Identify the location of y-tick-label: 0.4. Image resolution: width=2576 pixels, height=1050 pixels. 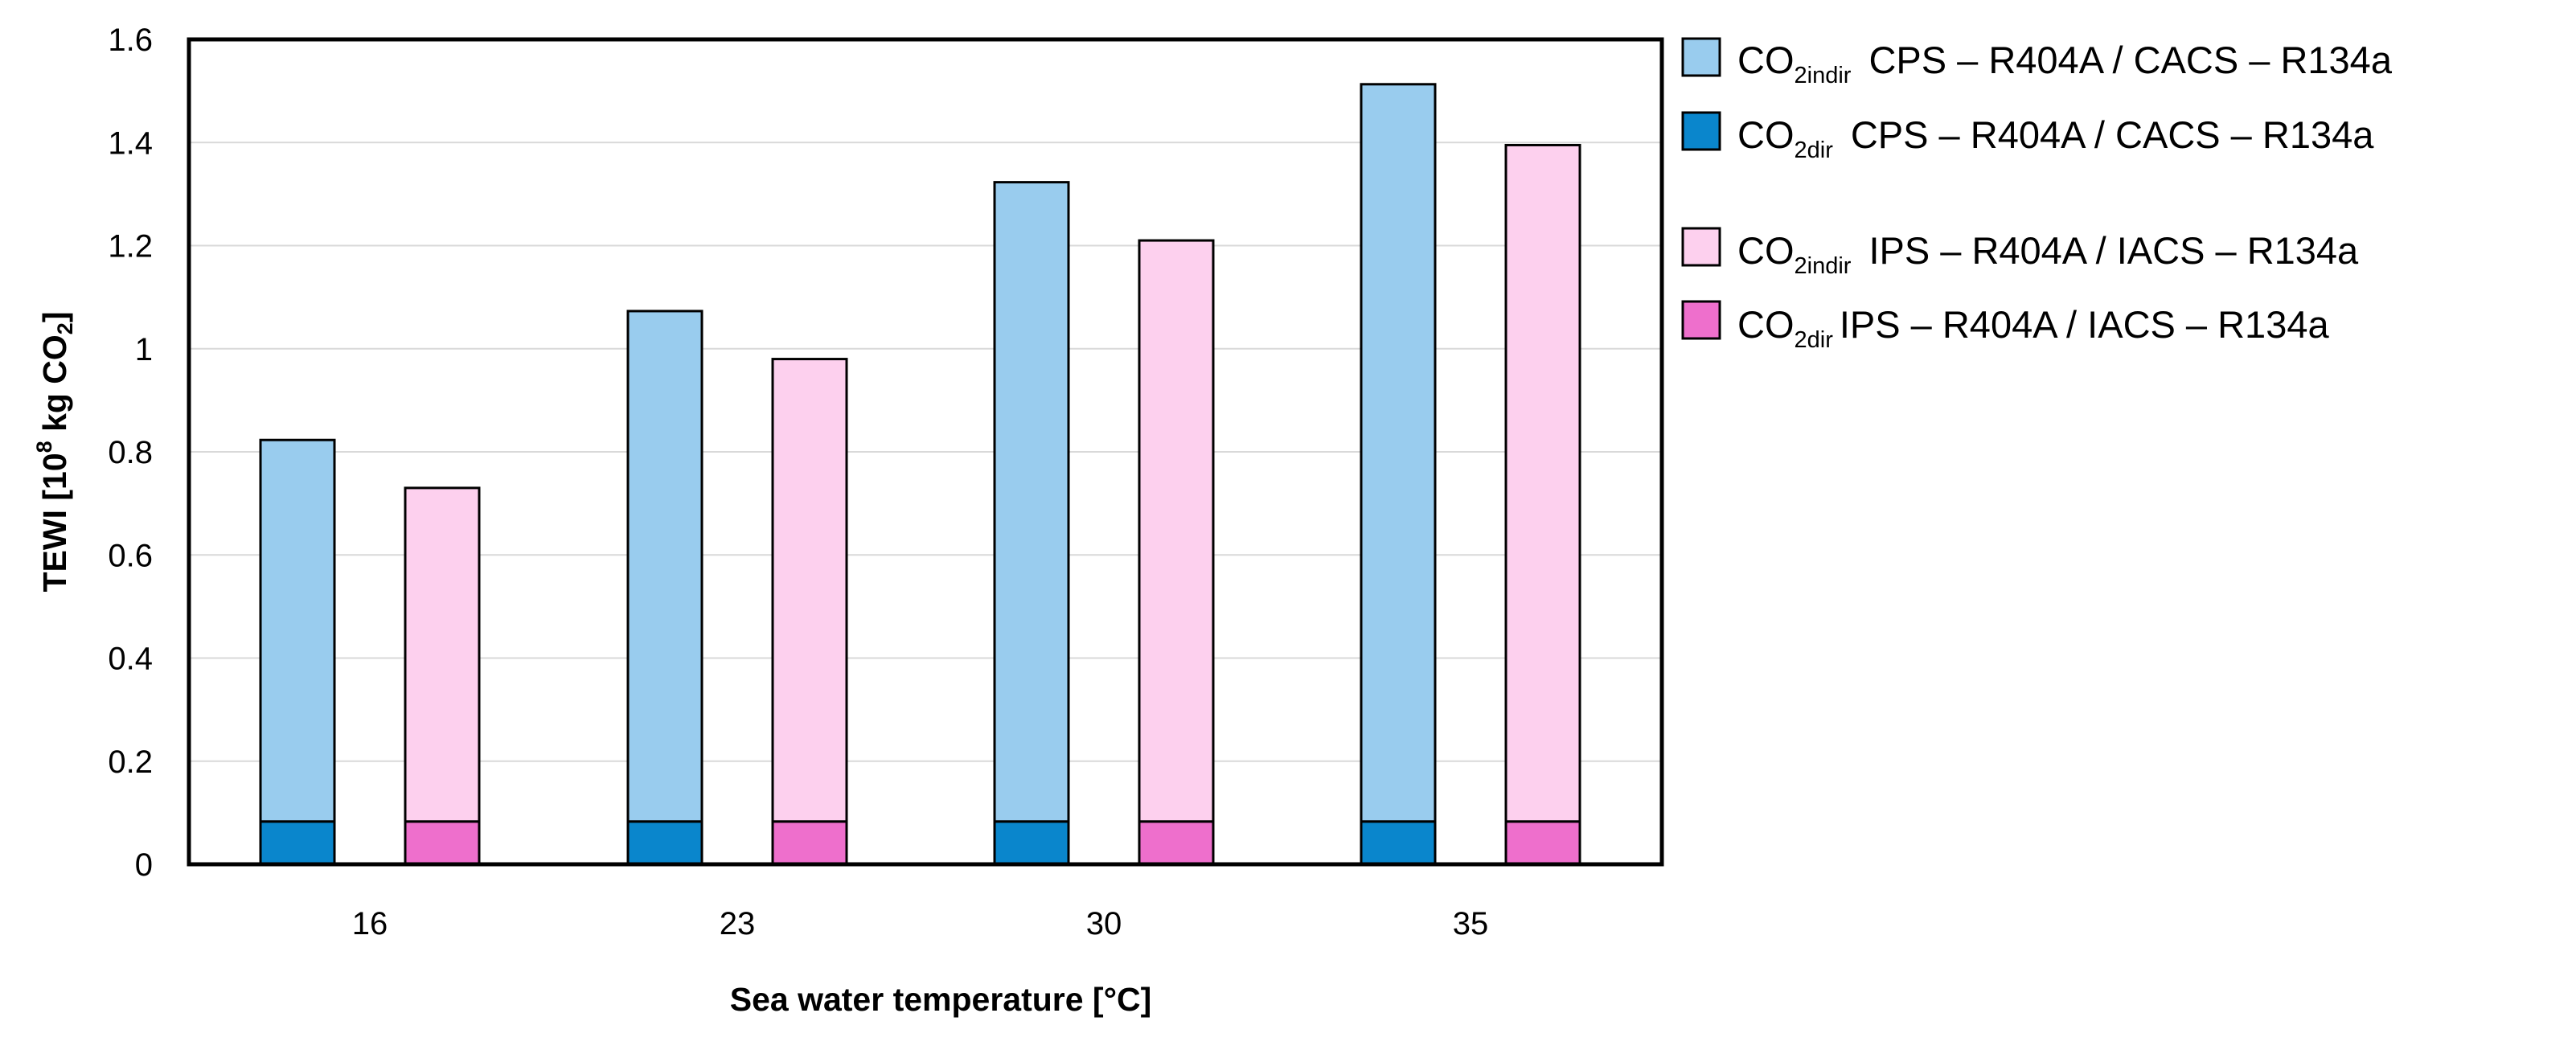
(130, 659).